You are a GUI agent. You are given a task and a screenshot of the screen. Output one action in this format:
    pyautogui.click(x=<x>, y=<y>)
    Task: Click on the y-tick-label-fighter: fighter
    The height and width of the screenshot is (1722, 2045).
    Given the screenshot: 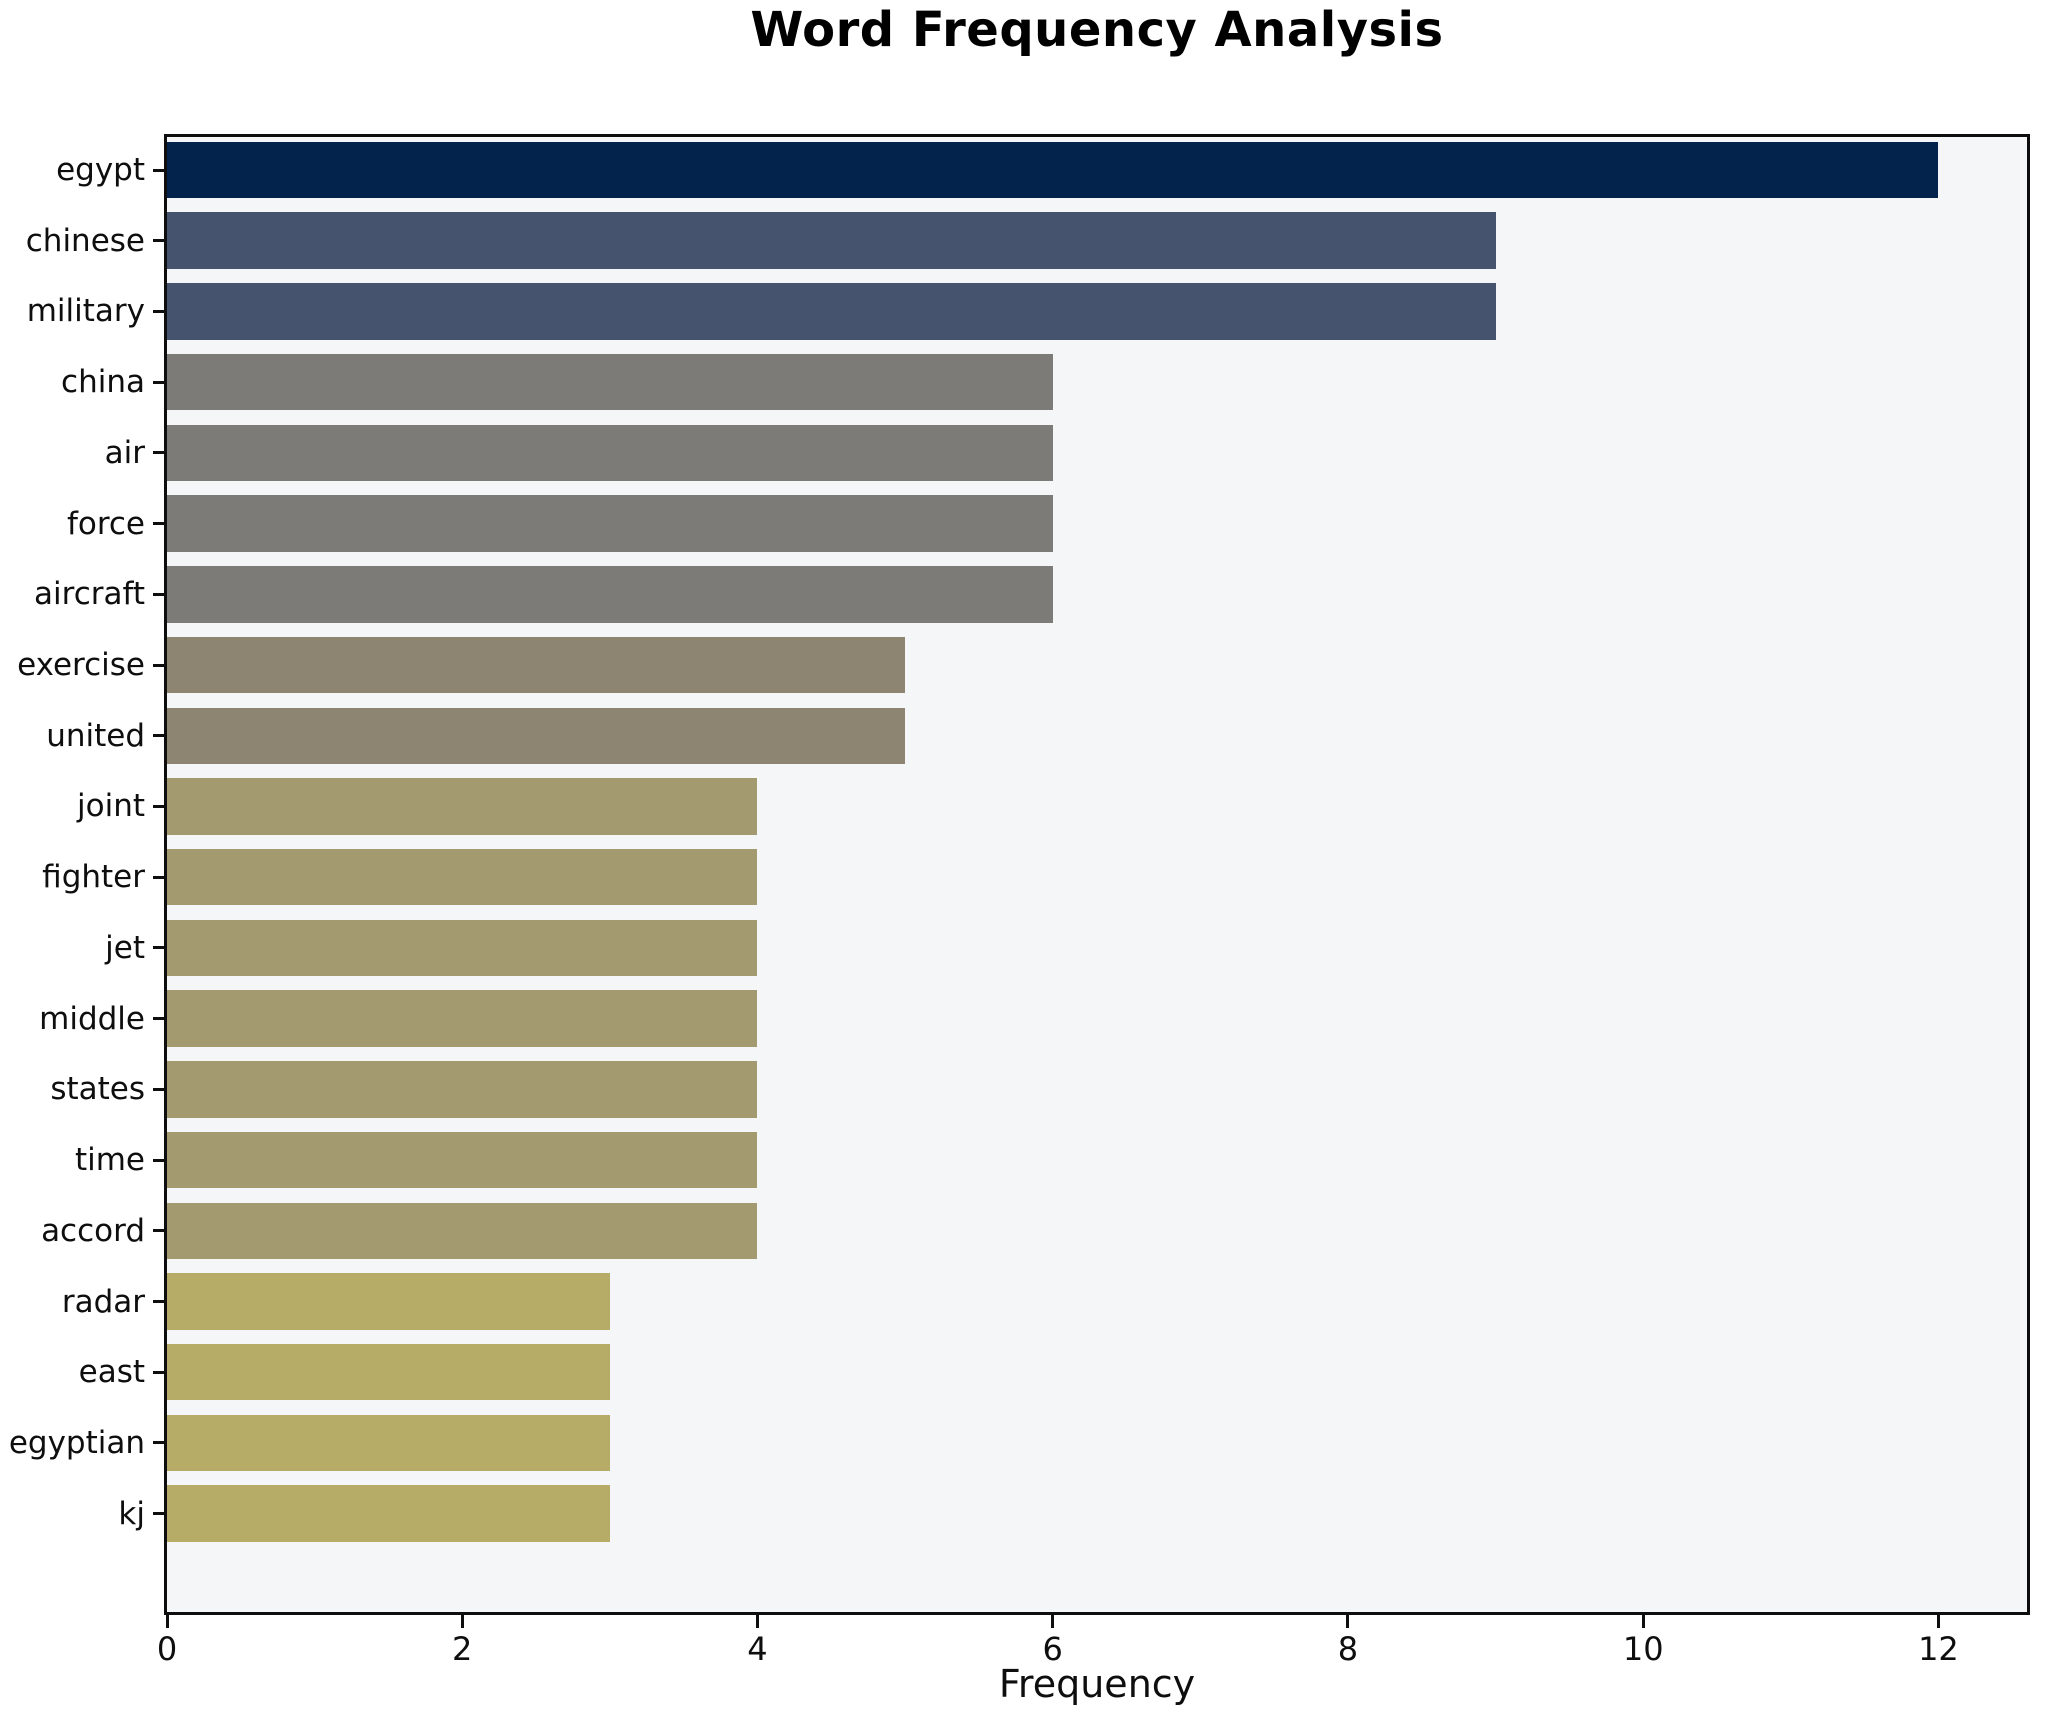 What is the action you would take?
    pyautogui.click(x=93, y=877)
    